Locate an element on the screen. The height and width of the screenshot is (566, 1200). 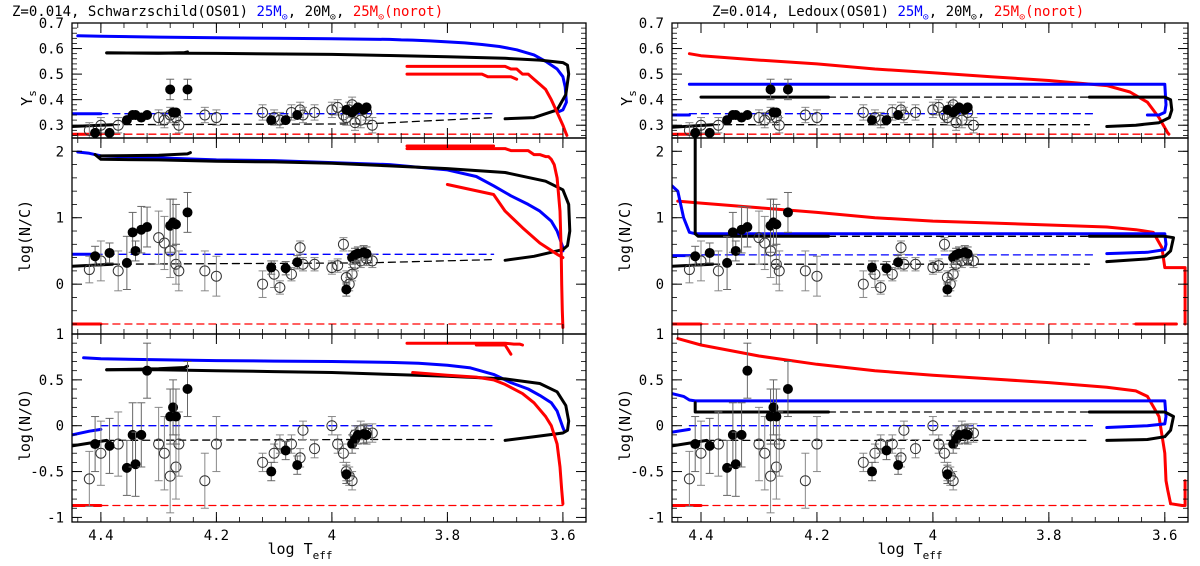
y-tick-label: -0.5 is located at coordinates (647, 473).